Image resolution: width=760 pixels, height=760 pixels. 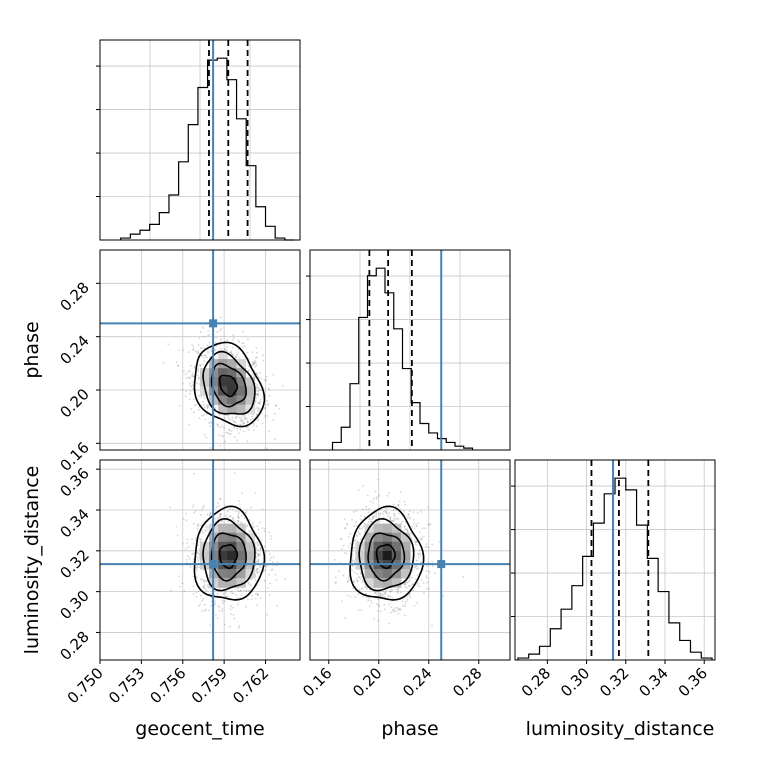 What do you see at coordinates (74, 350) in the screenshot?
I see `tick-label-y: 0.24` at bounding box center [74, 350].